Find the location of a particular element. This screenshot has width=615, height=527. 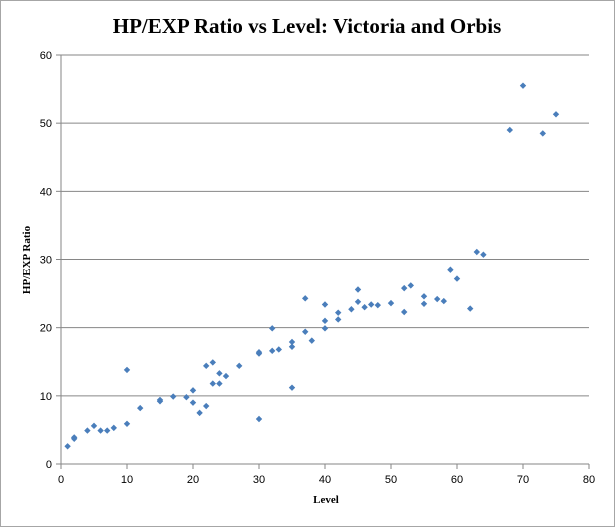

y-tick-labels: 0 10 20 30 40 50 60 is located at coordinates (46, 260).